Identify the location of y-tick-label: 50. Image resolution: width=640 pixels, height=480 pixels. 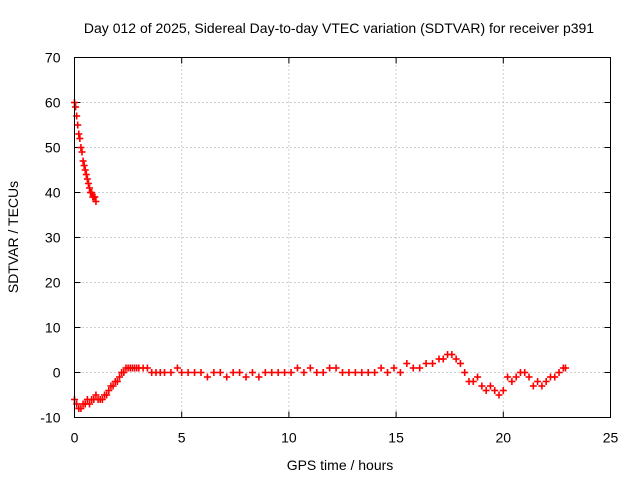
(53, 148).